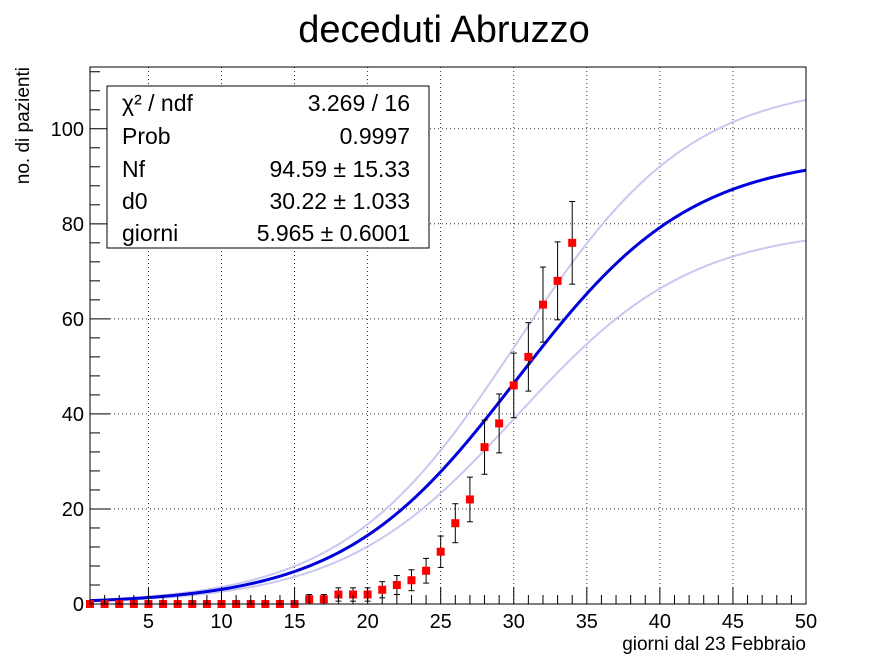 Image resolution: width=896 pixels, height=672 pixels. Describe the element at coordinates (587, 622) in the screenshot. I see `x-tick-label: 35` at that location.